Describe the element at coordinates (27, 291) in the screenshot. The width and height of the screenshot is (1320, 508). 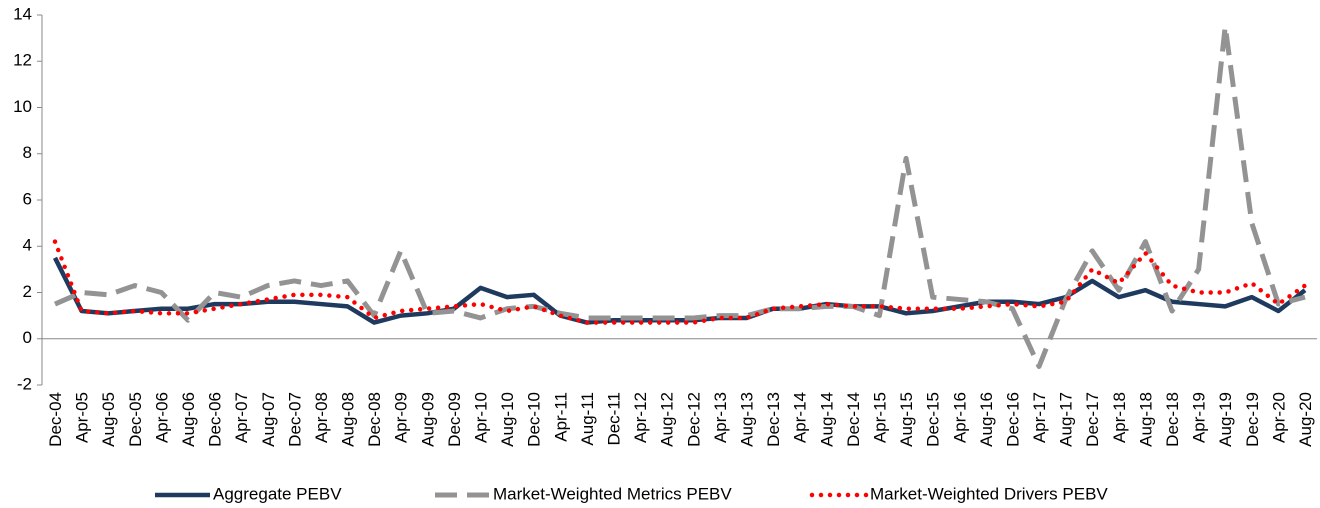
I see `y-tick-label: 2` at that location.